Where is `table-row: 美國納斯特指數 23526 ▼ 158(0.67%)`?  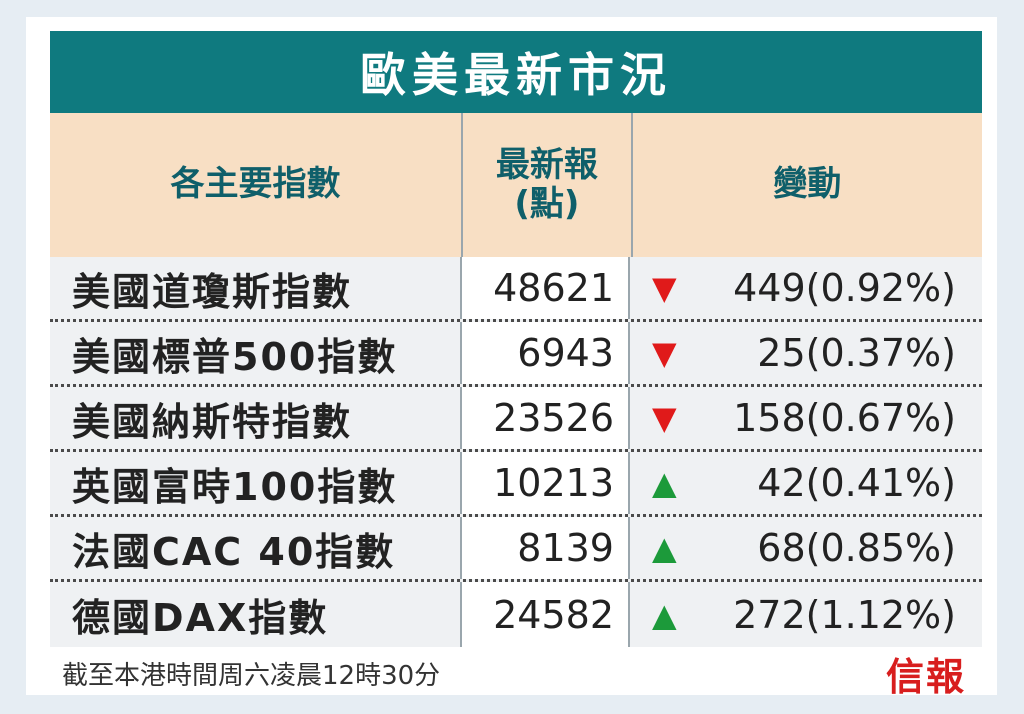 table-row: 美國納斯特指數 23526 ▼ 158(0.67%) is located at coordinates (516, 419).